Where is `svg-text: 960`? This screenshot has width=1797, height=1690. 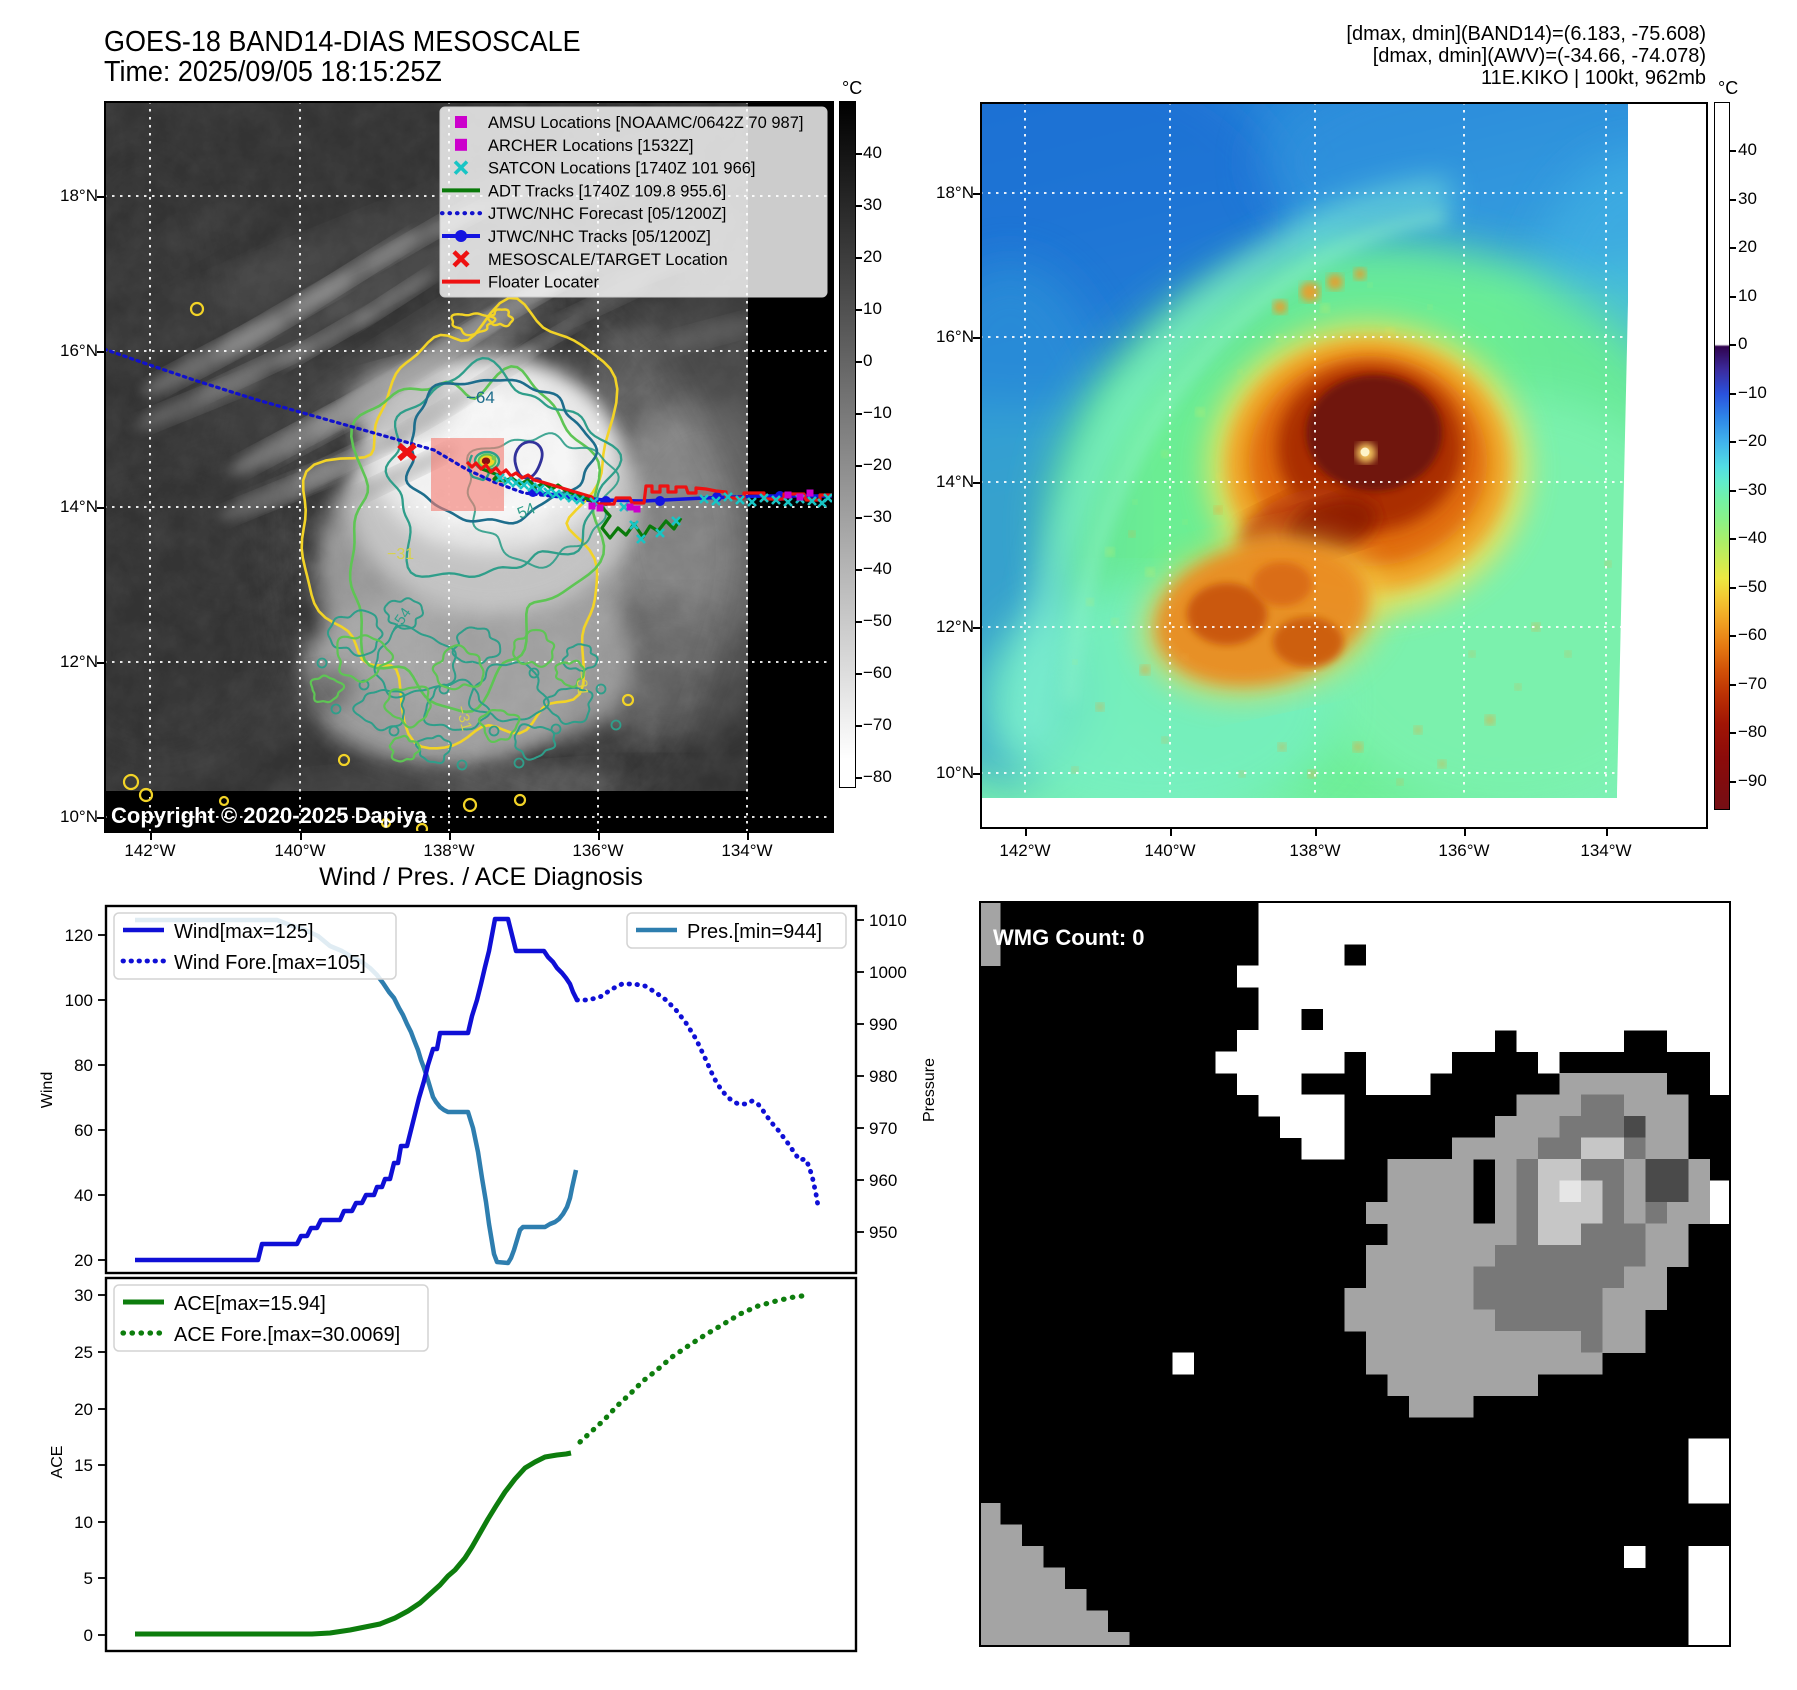
svg-text: 960 is located at coordinates (883, 1180).